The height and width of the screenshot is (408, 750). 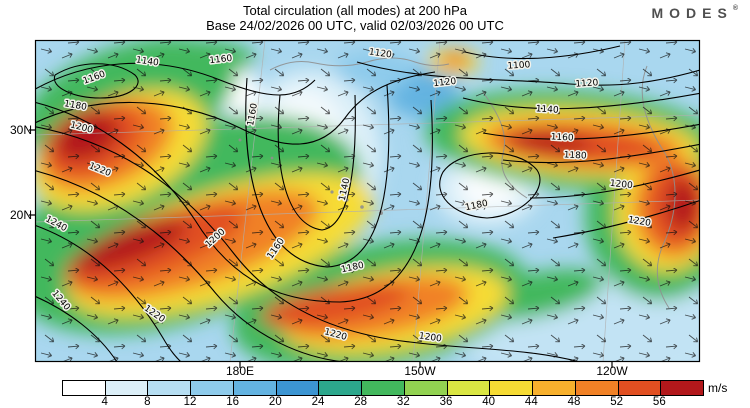 What do you see at coordinates (612, 371) in the screenshot?
I see `x-axis-label-120w: 120W` at bounding box center [612, 371].